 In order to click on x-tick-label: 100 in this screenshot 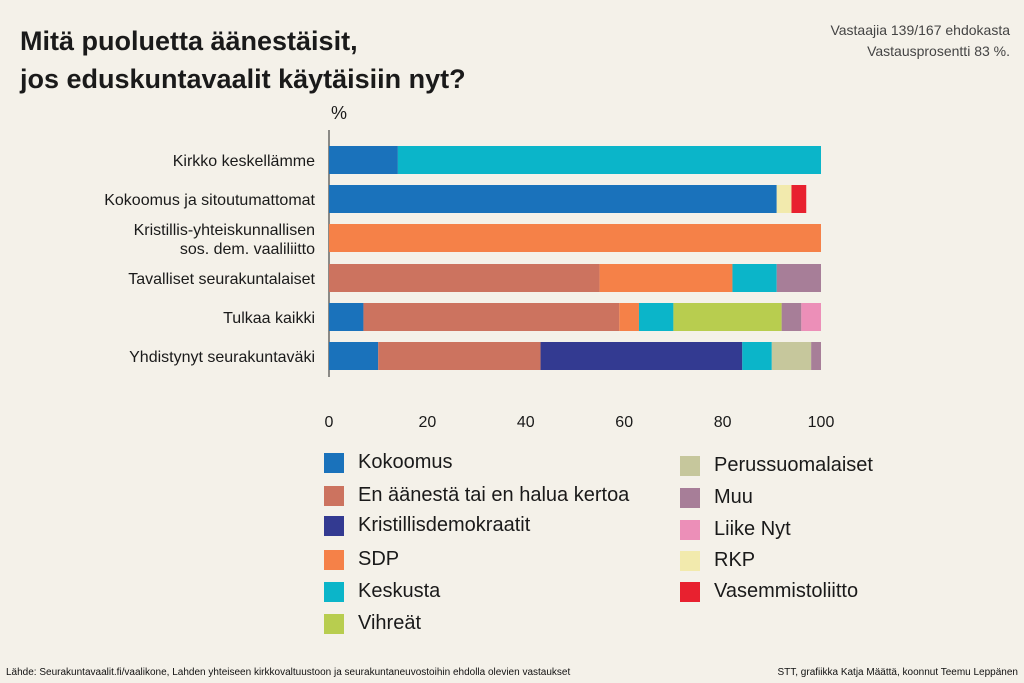, I will do `click(821, 422)`.